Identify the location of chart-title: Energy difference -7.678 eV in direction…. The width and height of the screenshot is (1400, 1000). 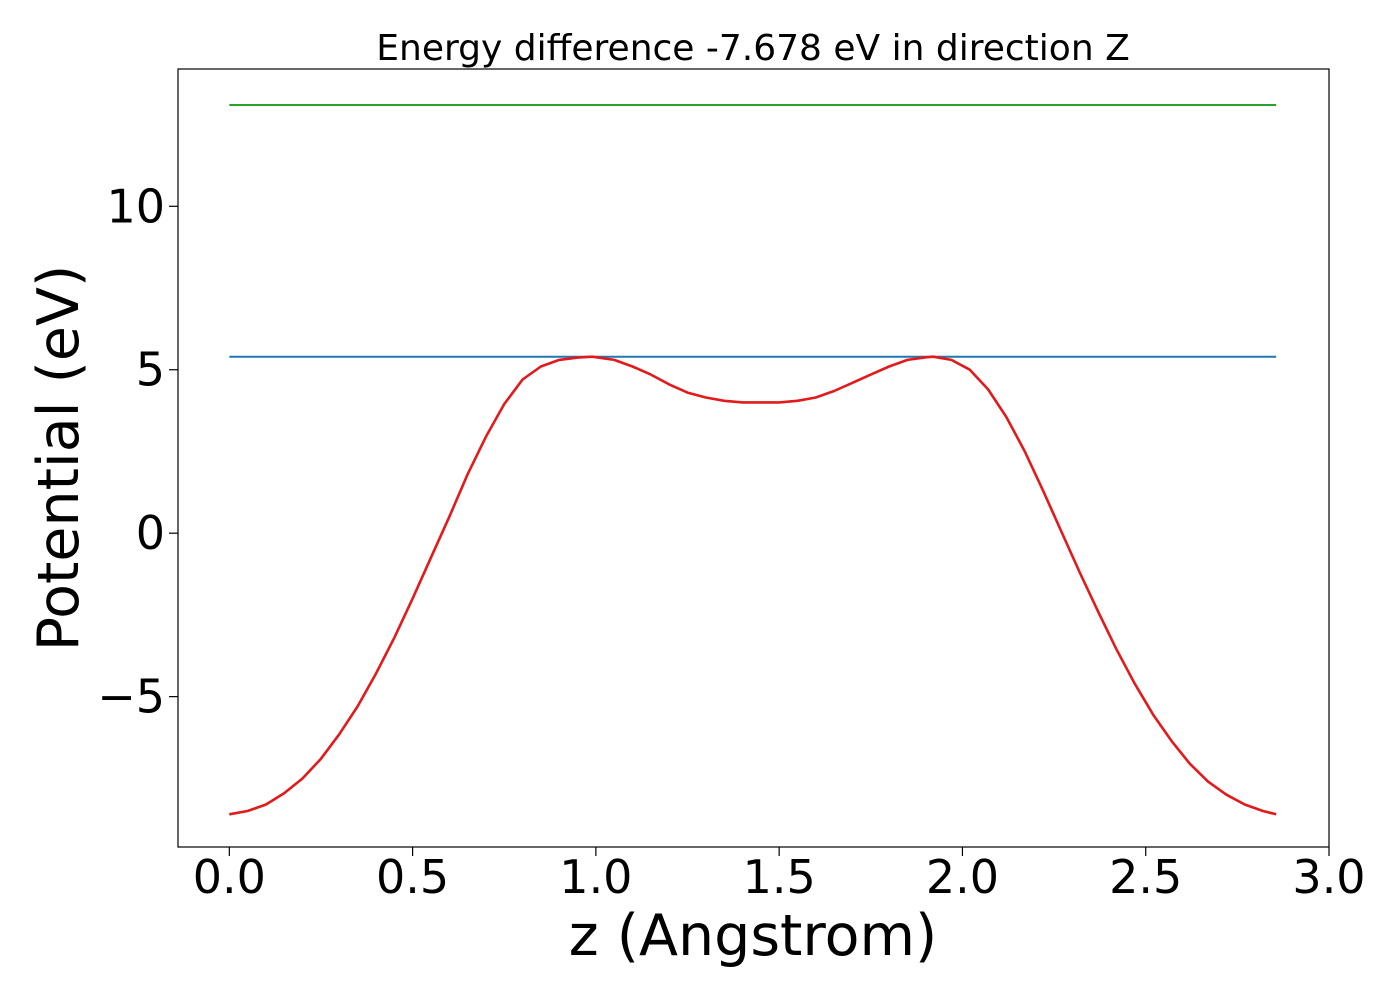
(753, 48).